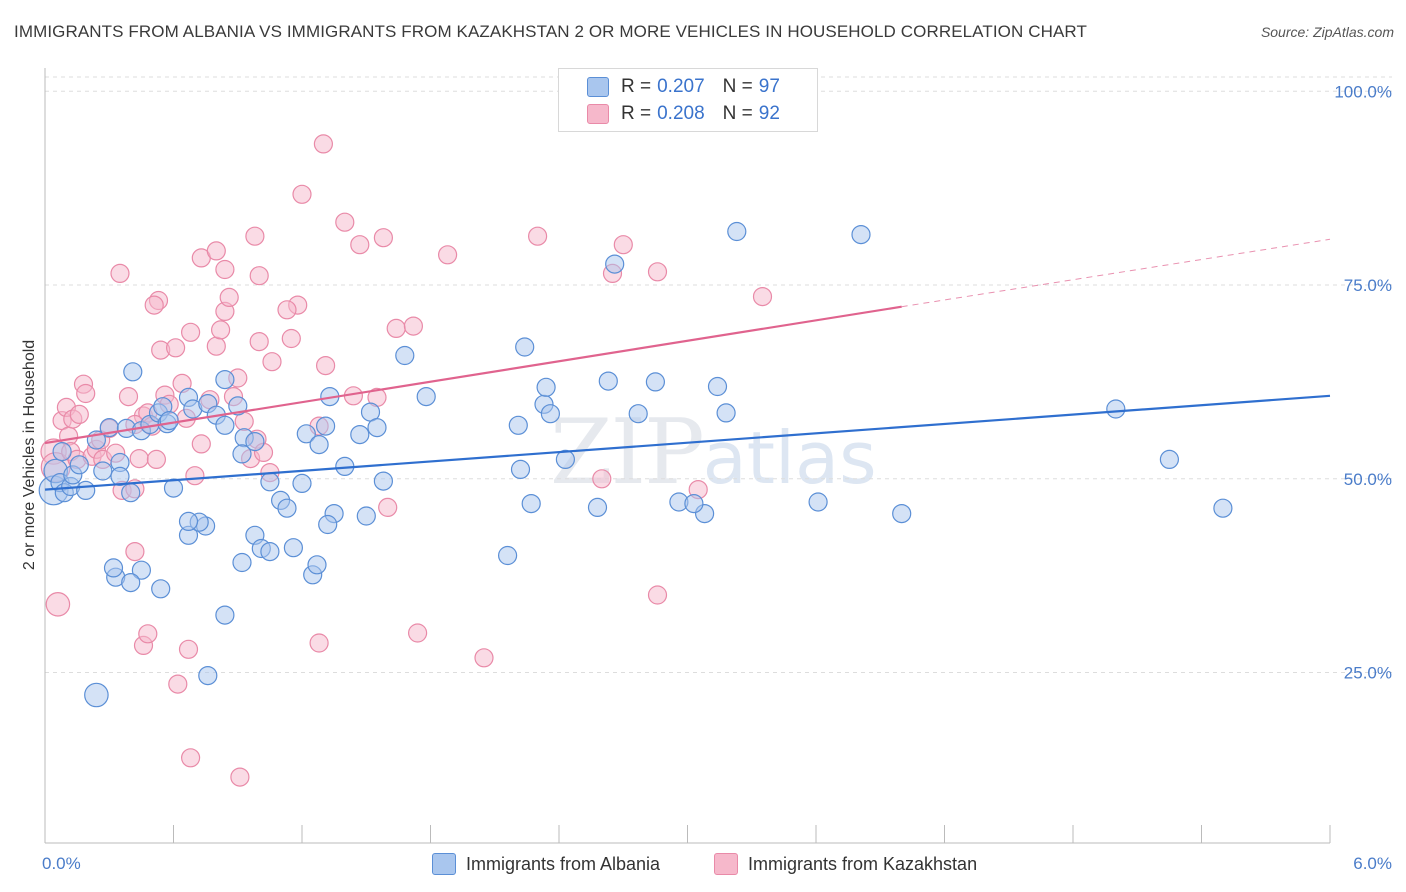 This screenshot has height=892, width=1406. Describe the element at coordinates (863, 863) in the screenshot. I see `bottom-legend-label-kazakhstan: Immigrants from Kazakhstan` at that location.